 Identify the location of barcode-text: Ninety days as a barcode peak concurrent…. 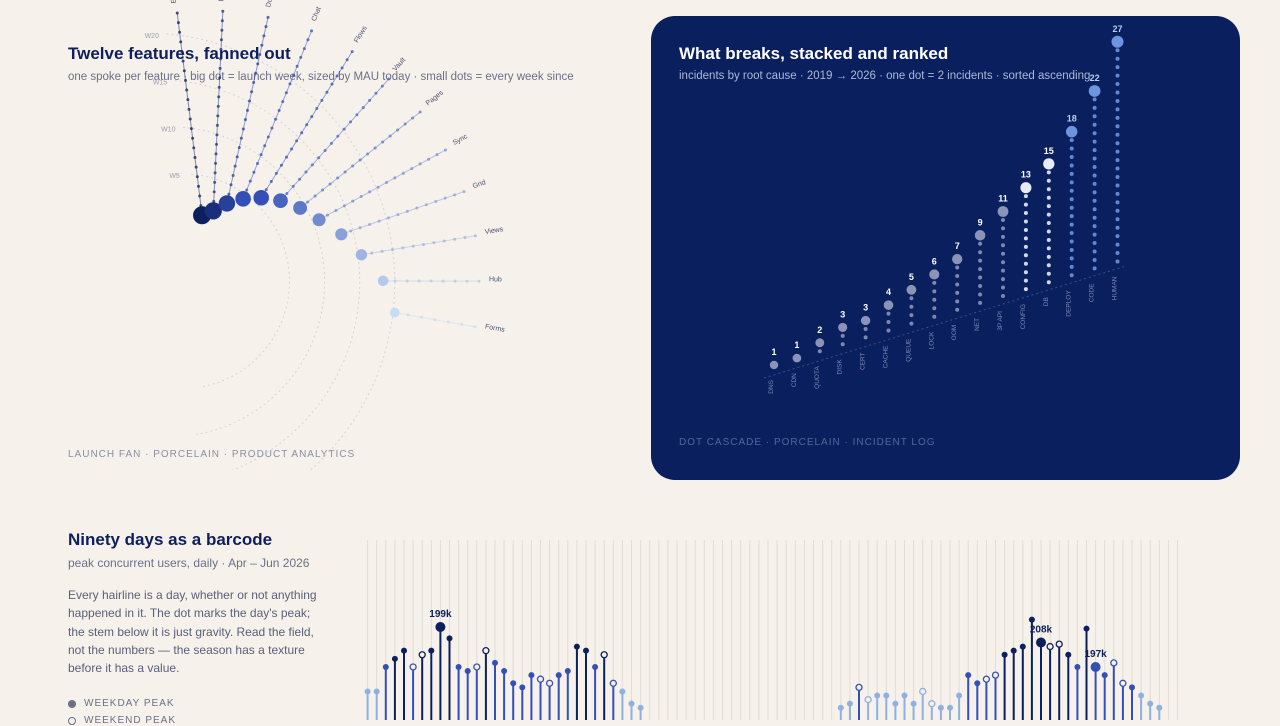
(198, 628).